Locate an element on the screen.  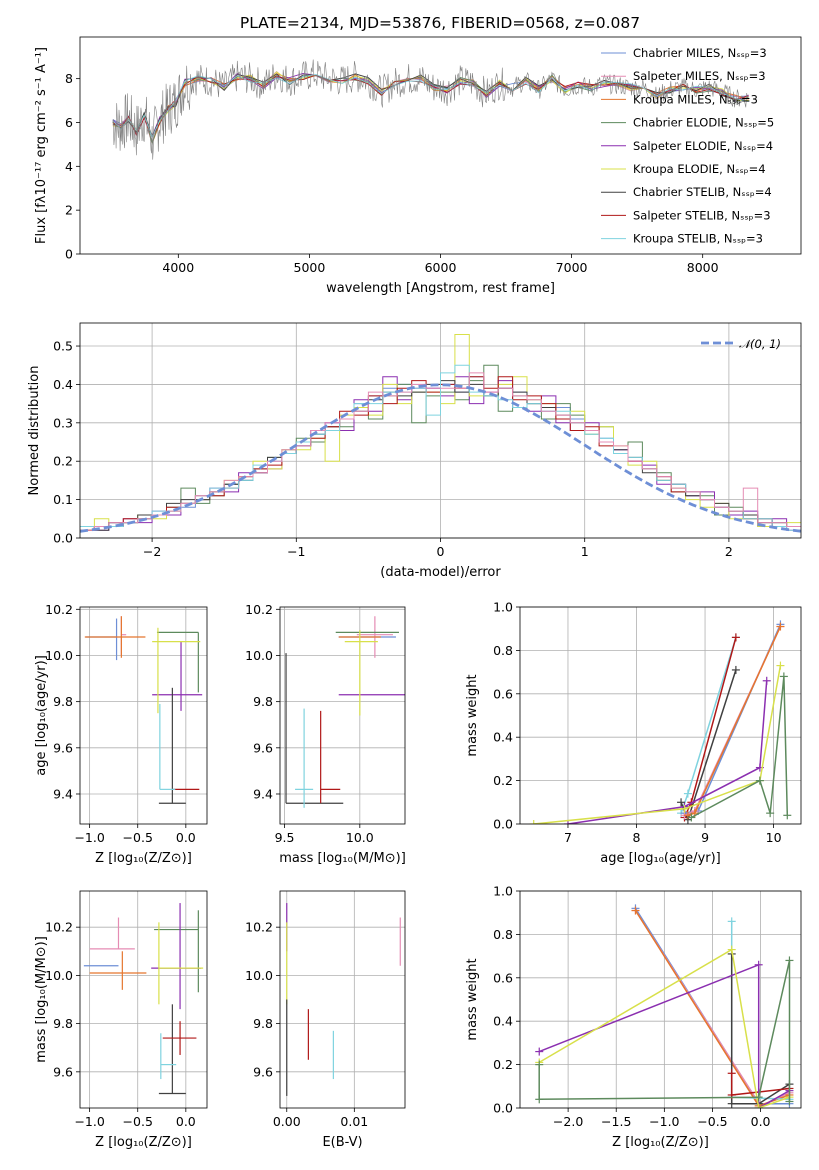
plot-area-mass_vs_ebv is located at coordinates (343, 999).